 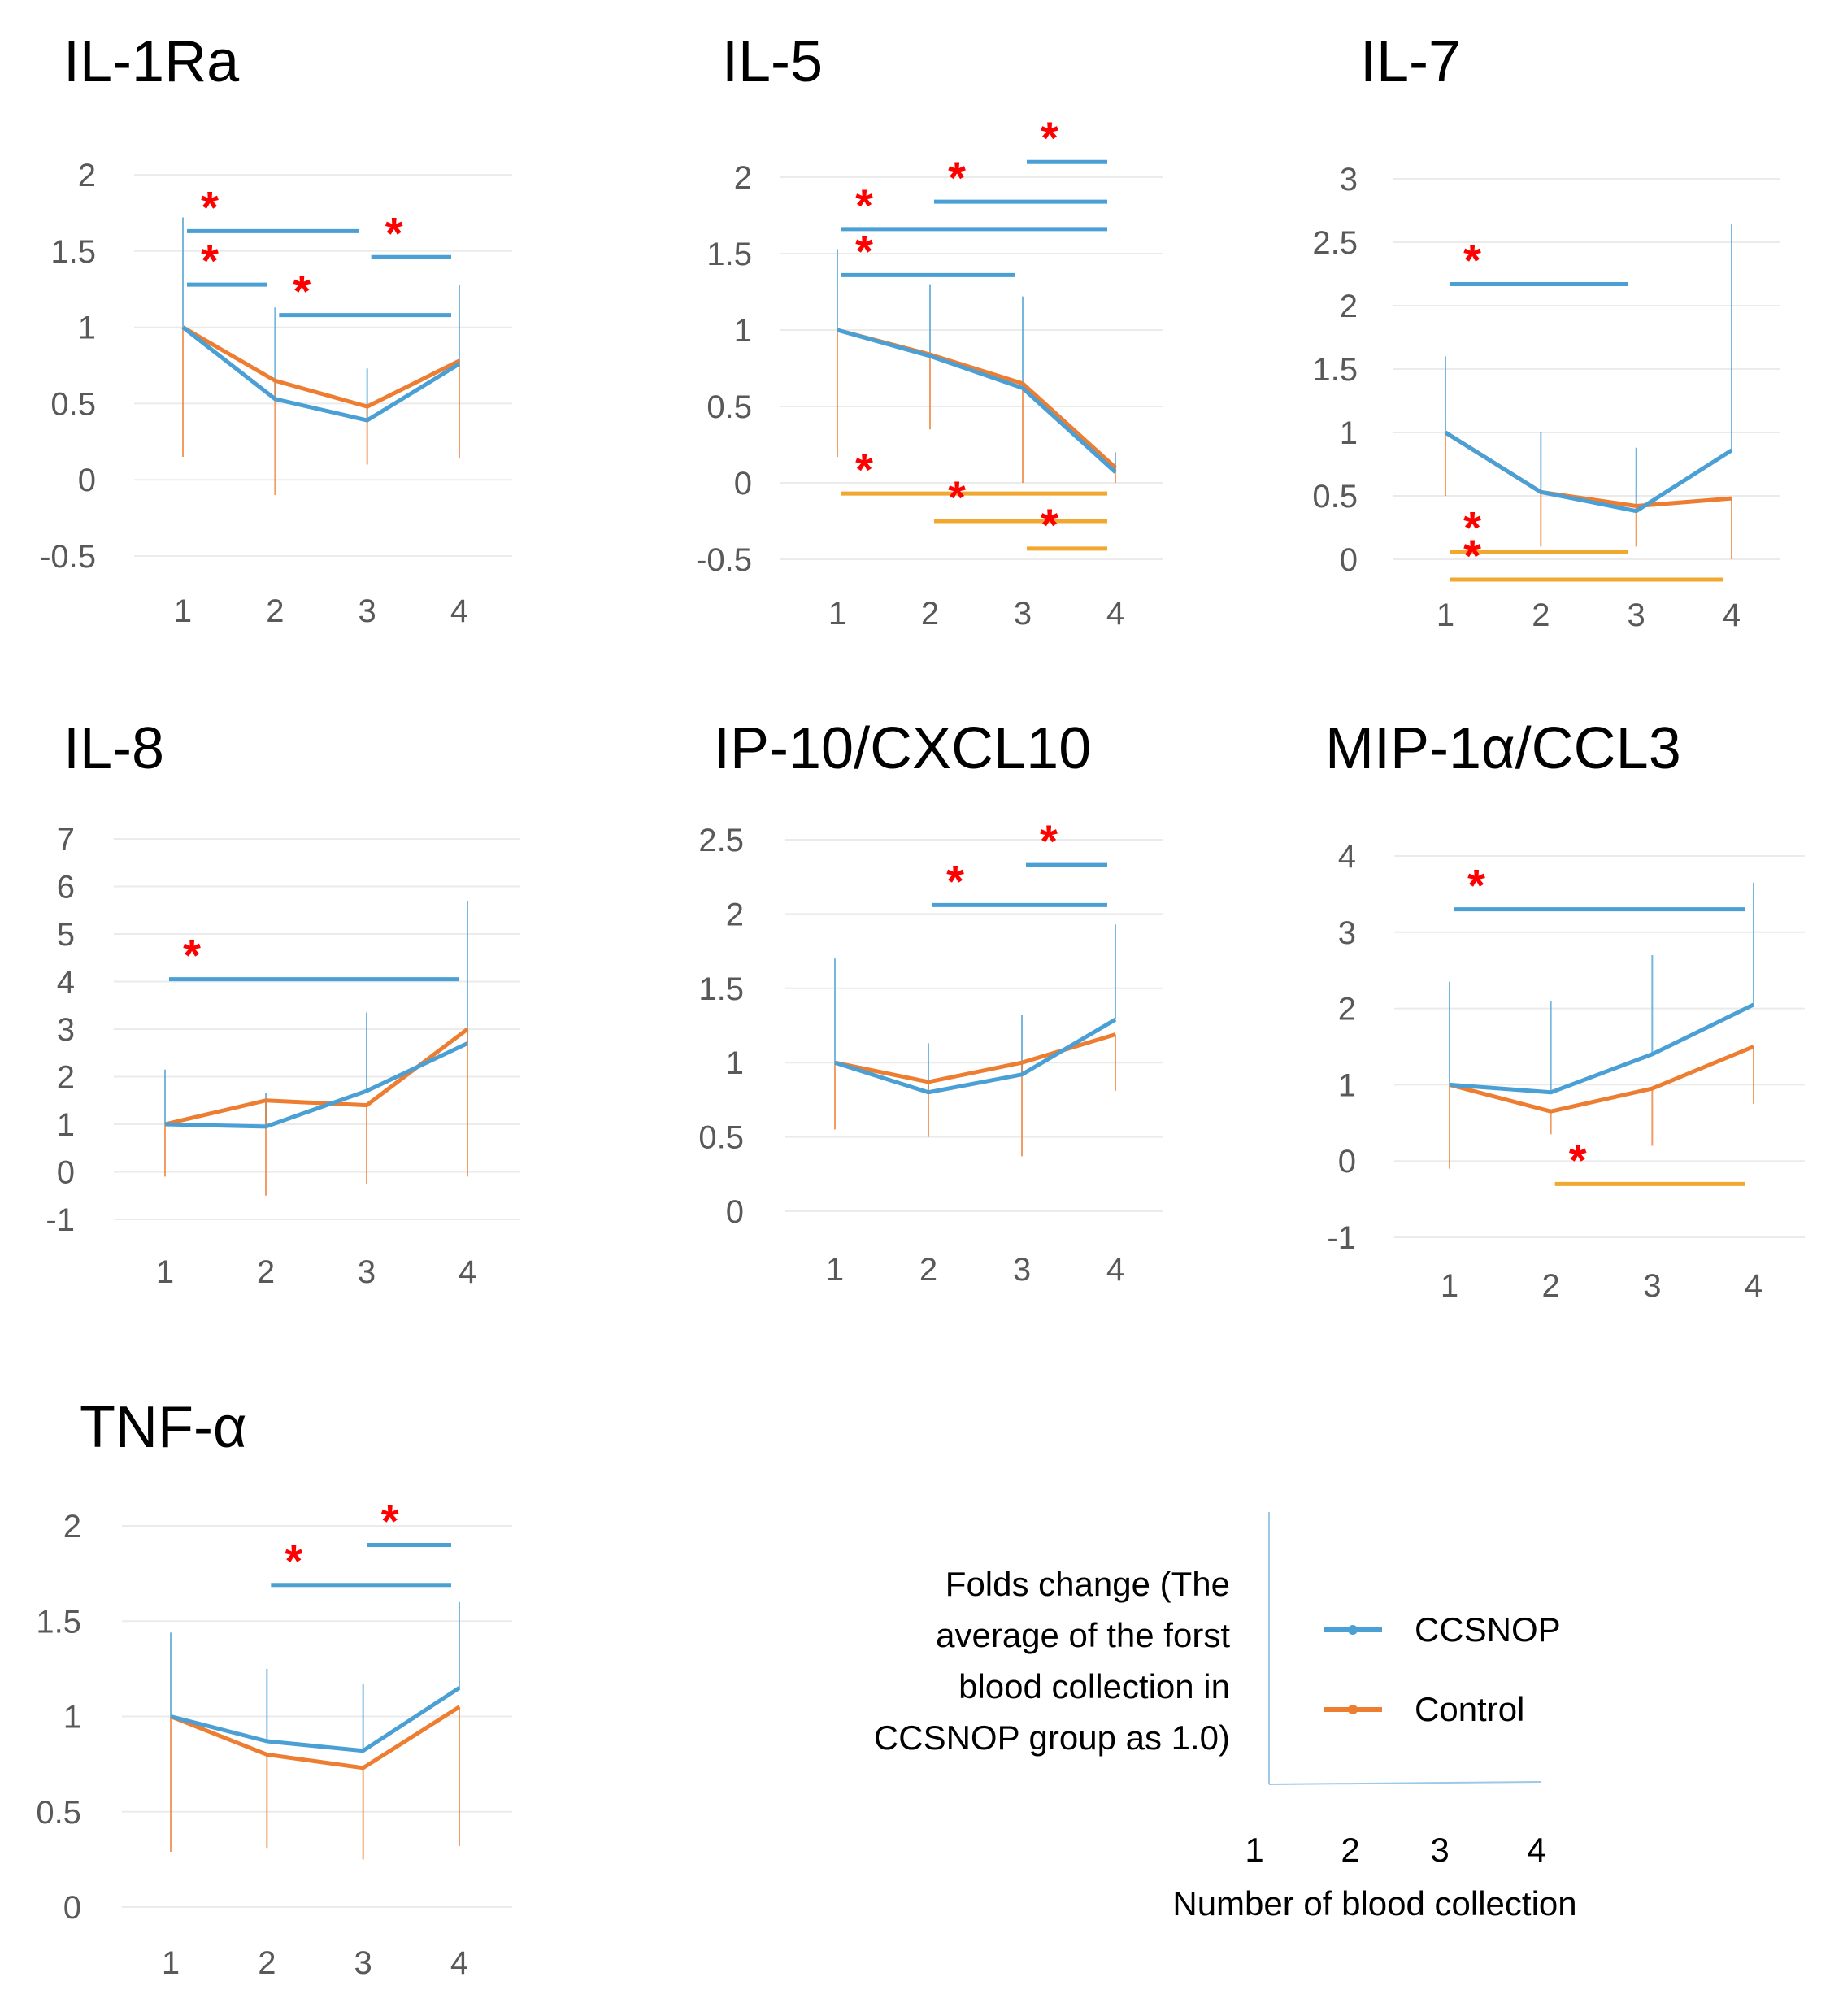 I want to click on chart-title: IL-1Ra, so click(x=151, y=61).